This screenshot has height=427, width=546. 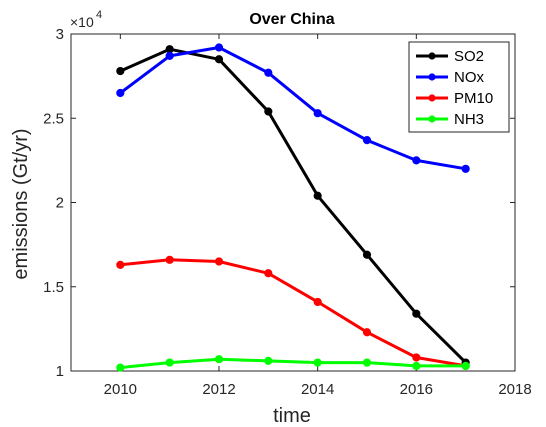 I want to click on x-axis-title: time, so click(x=292, y=416).